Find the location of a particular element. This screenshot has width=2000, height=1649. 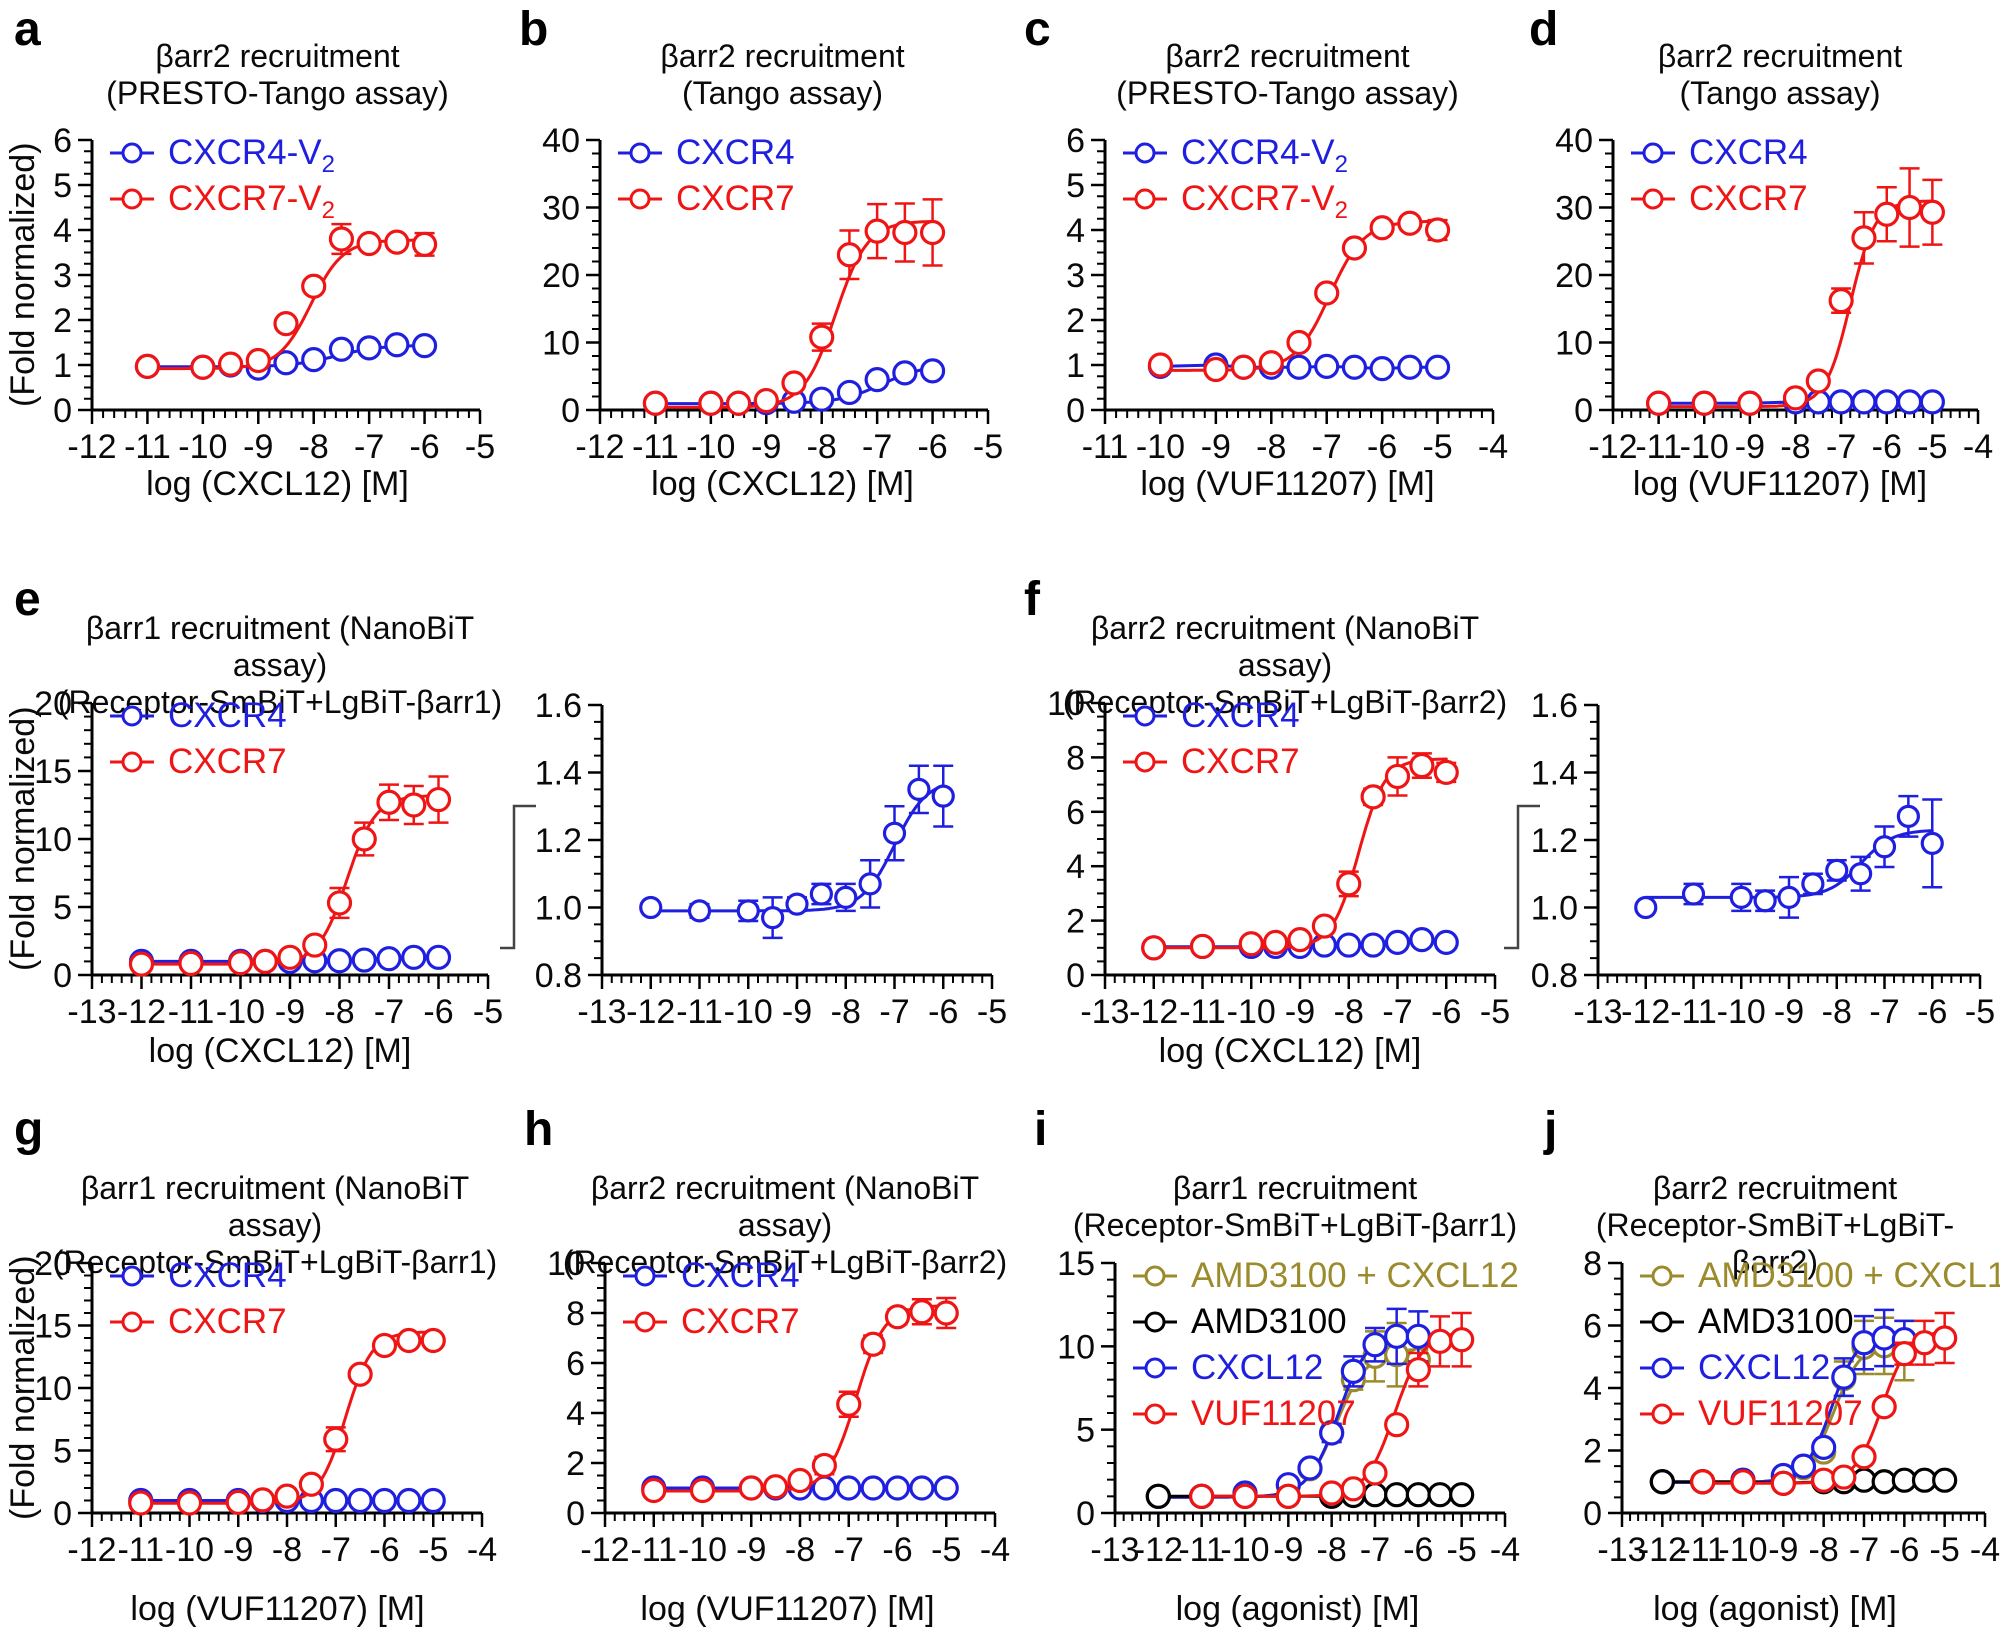

y-tick-label: 2 is located at coordinates (1075, 321).